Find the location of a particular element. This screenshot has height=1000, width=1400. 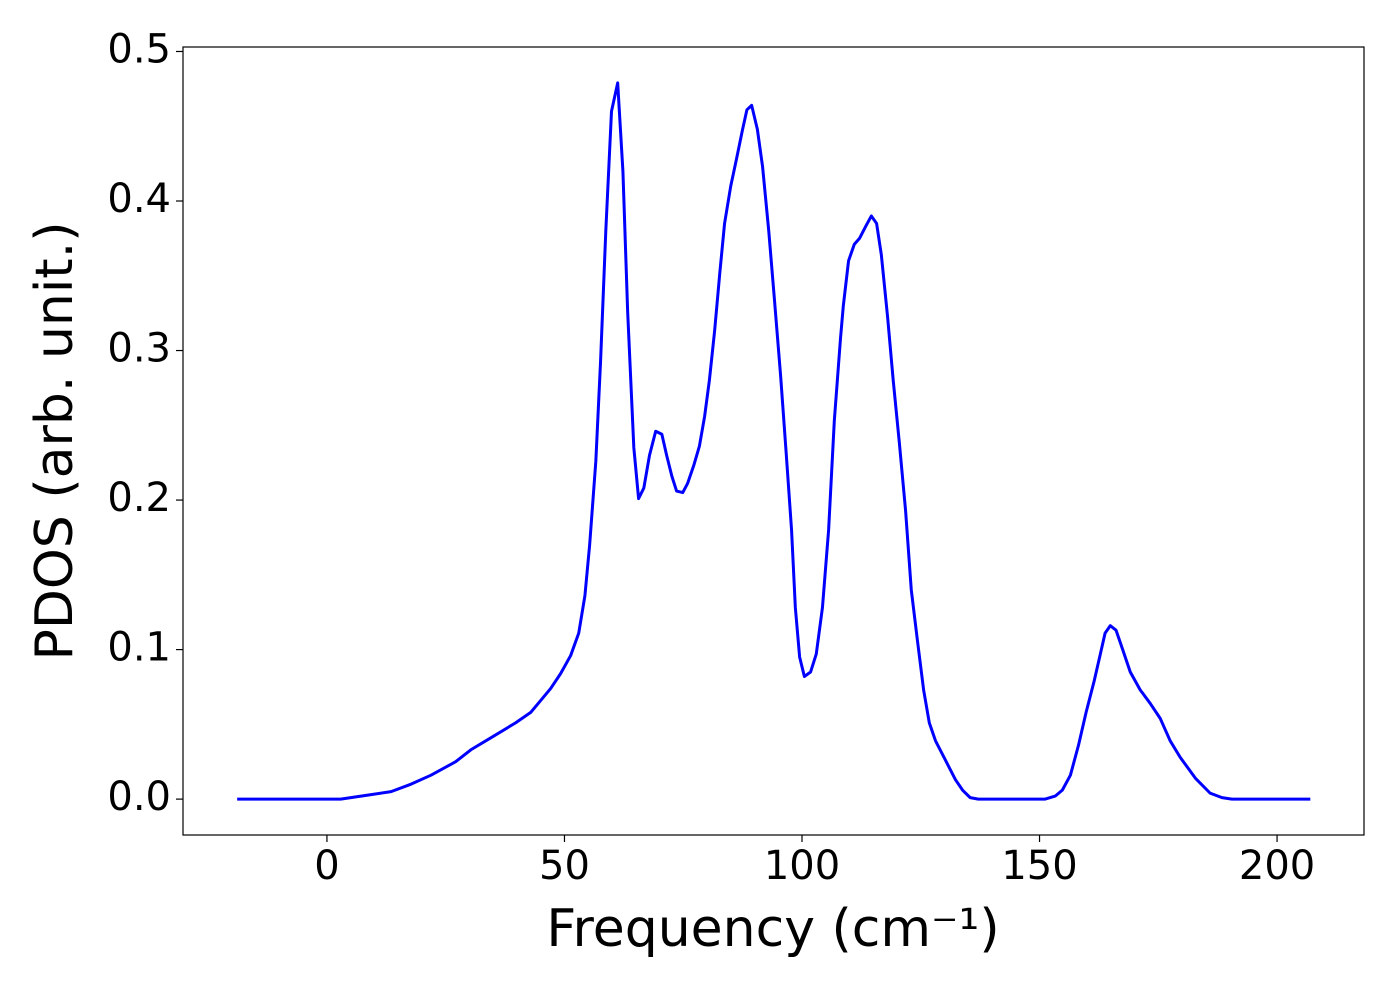

y-tick-label: 0.3 is located at coordinates (139, 349).